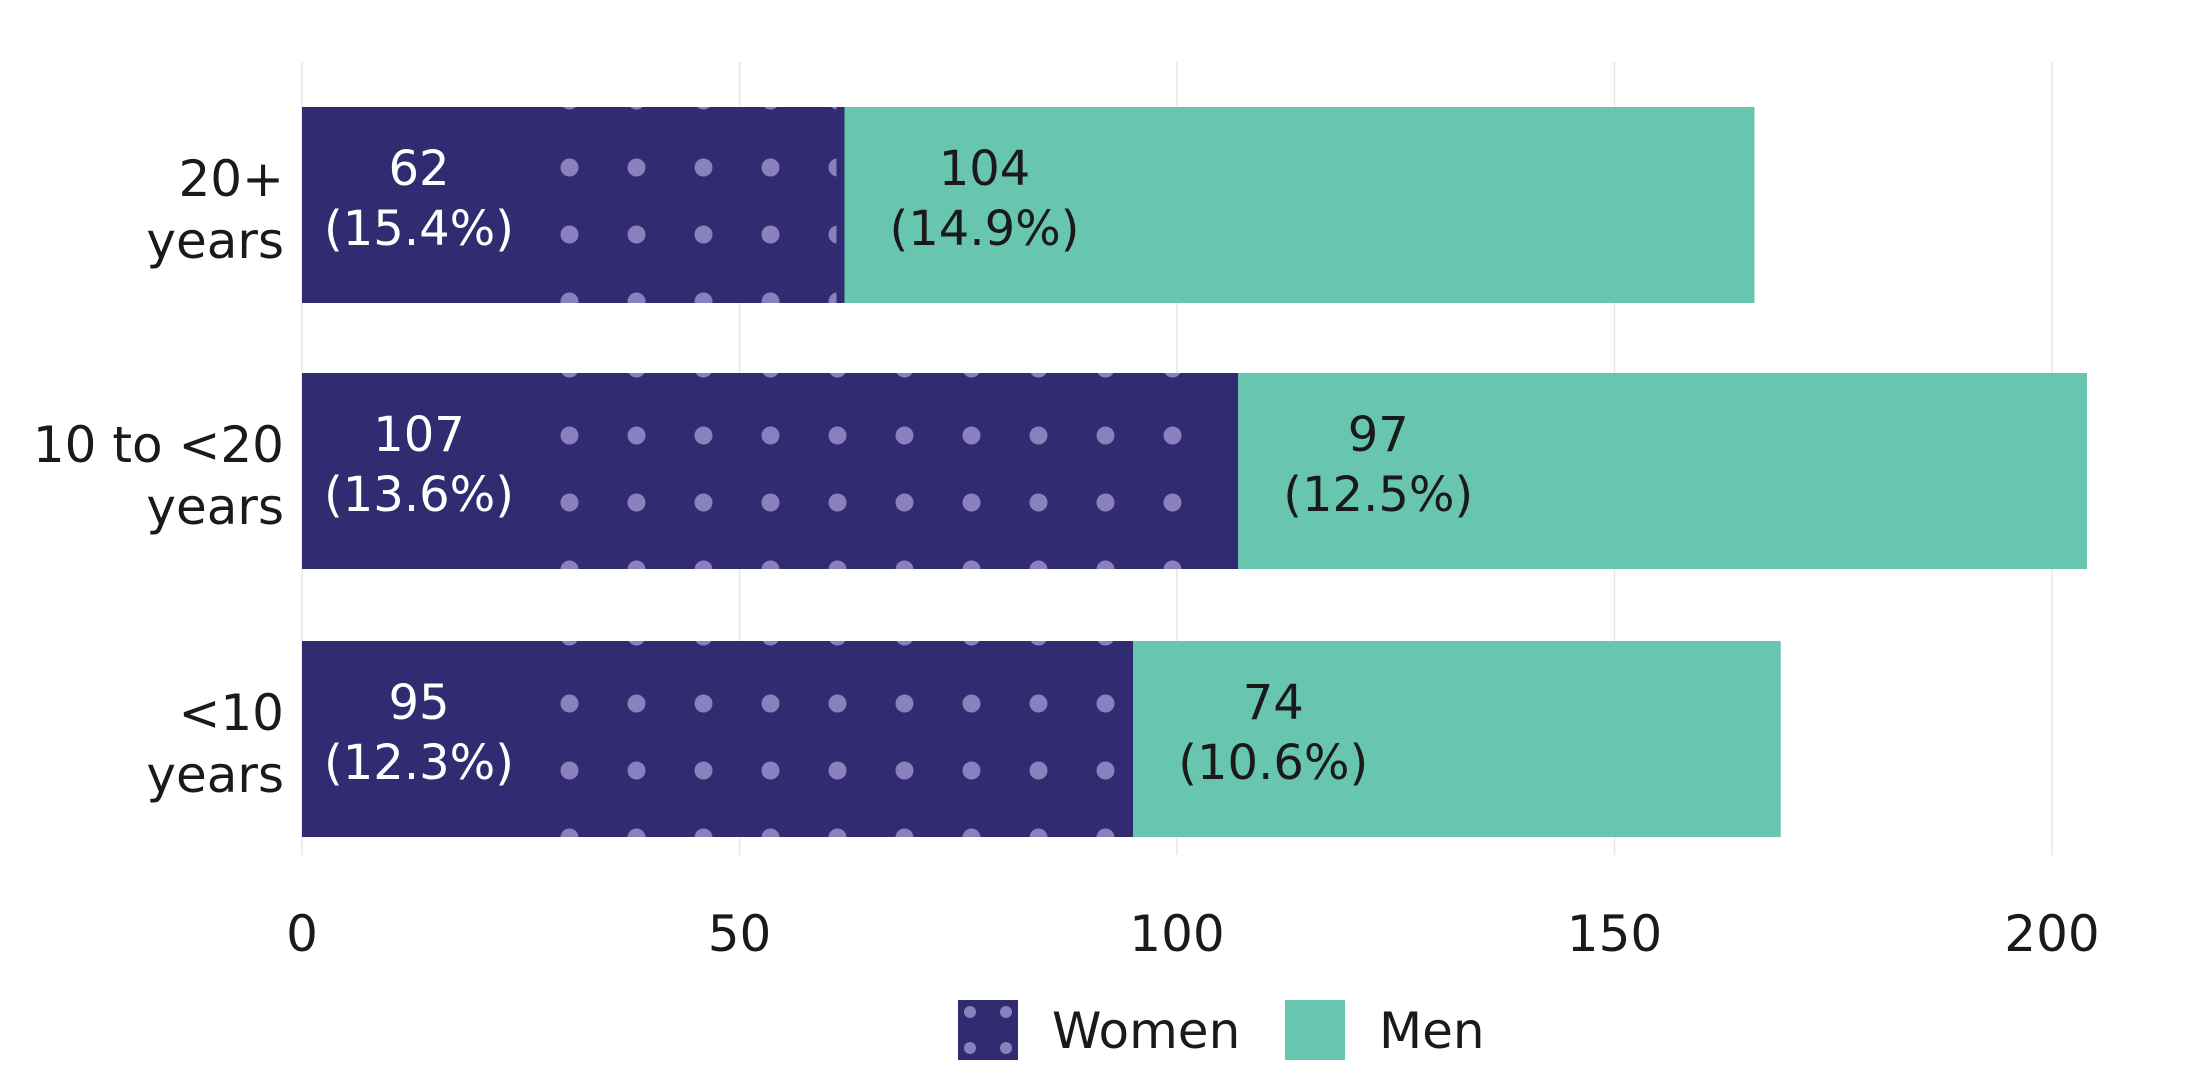 The image size is (2199, 1085). Describe the element at coordinates (1315, 1030) in the screenshot. I see `legend-swatch-men` at that location.